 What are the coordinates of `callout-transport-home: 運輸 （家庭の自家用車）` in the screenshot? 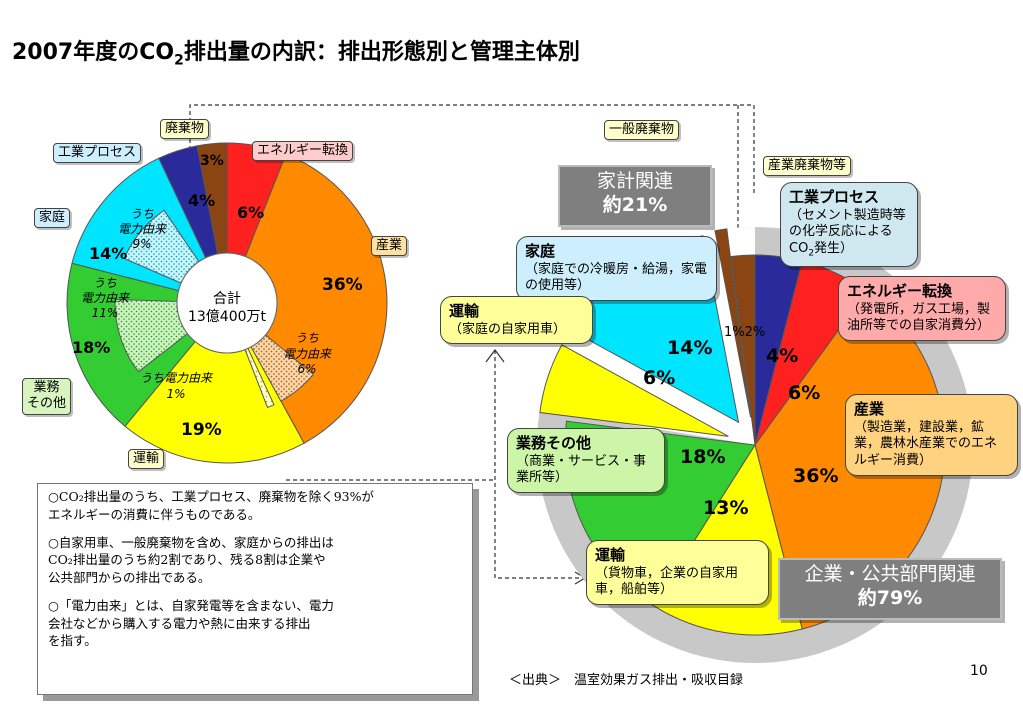 It's located at (516, 320).